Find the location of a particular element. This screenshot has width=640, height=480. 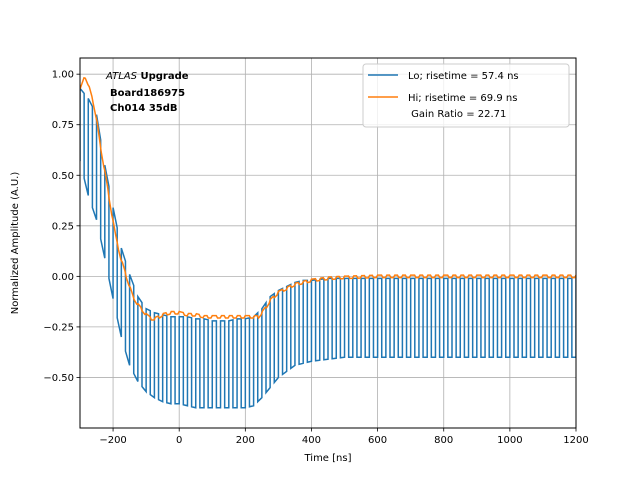

legend-label-hi-gain: Gain Ratio = 22.71 is located at coordinates (457, 114).